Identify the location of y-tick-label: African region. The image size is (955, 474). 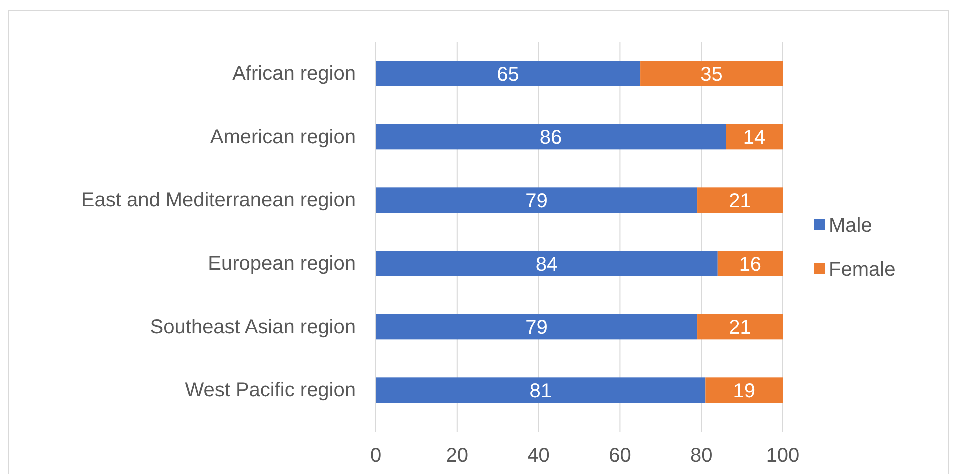
(294, 74).